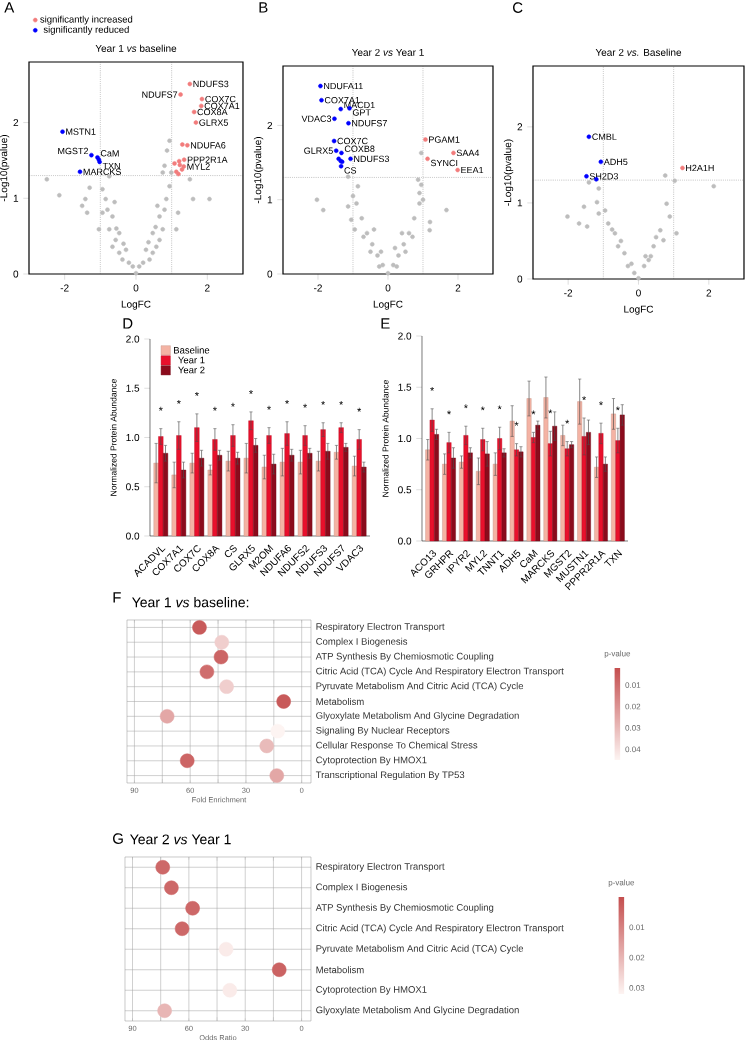  Describe the element at coordinates (417, 716) in the screenshot. I see `y-tick-label: Glyoxylate Metabolism And Glycine Degradation` at that location.